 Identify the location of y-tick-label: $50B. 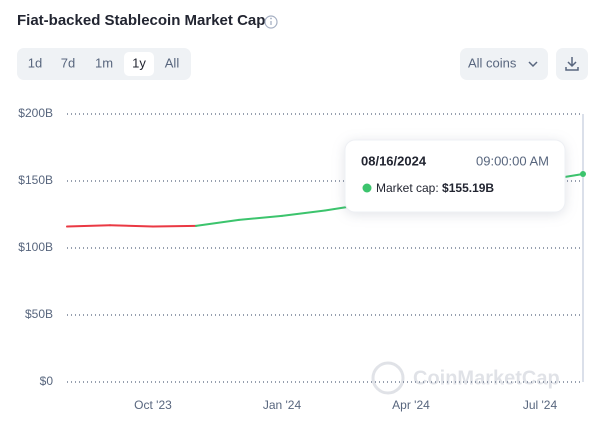
(39, 314).